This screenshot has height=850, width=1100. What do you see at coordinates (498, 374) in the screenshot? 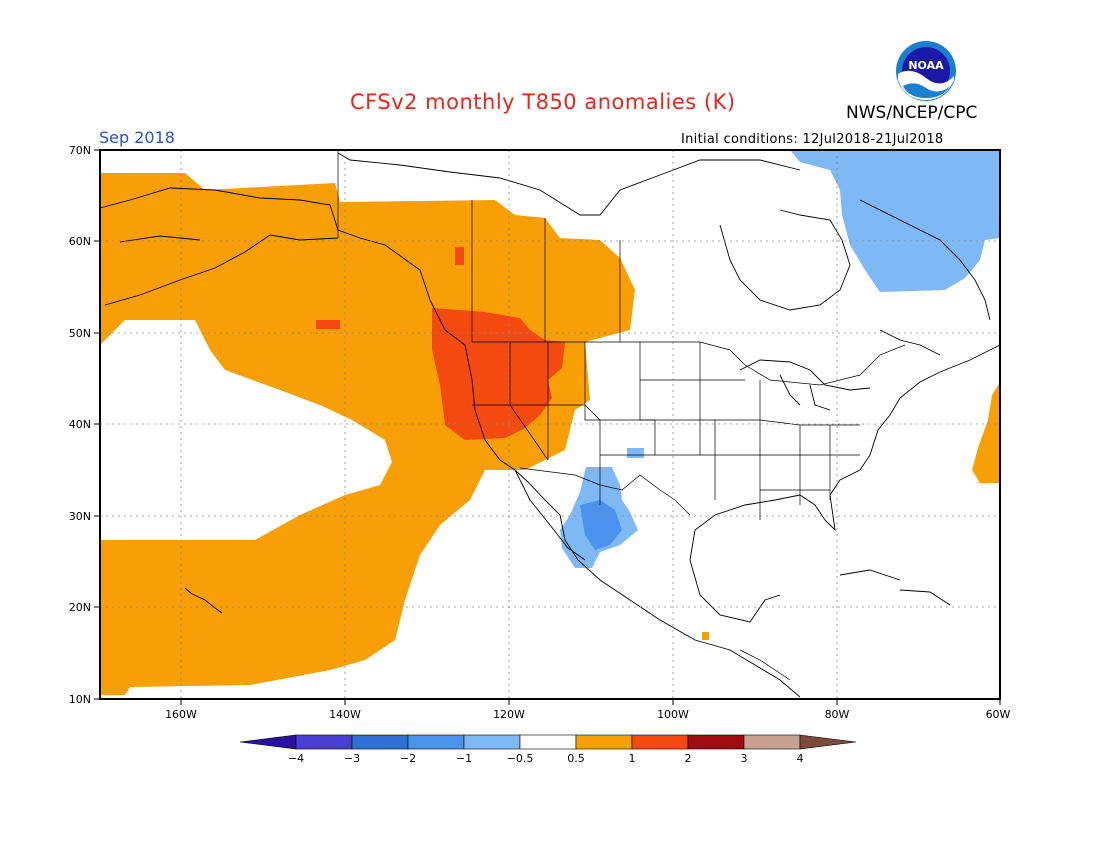
I see `region-northwest-us-warm` at bounding box center [498, 374].